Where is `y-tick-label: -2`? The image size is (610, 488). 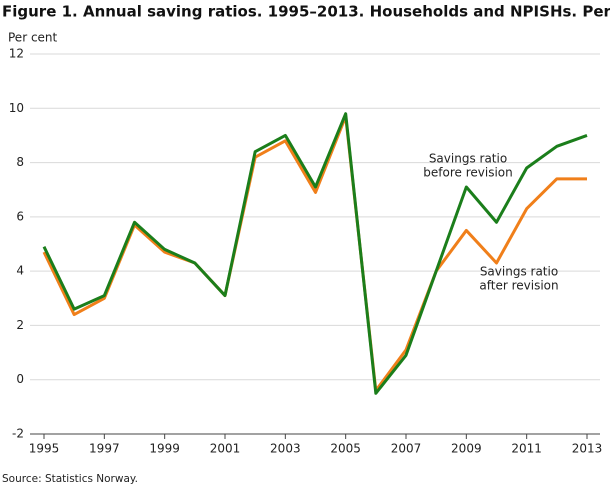 y-tick-label: -2 is located at coordinates (18, 434).